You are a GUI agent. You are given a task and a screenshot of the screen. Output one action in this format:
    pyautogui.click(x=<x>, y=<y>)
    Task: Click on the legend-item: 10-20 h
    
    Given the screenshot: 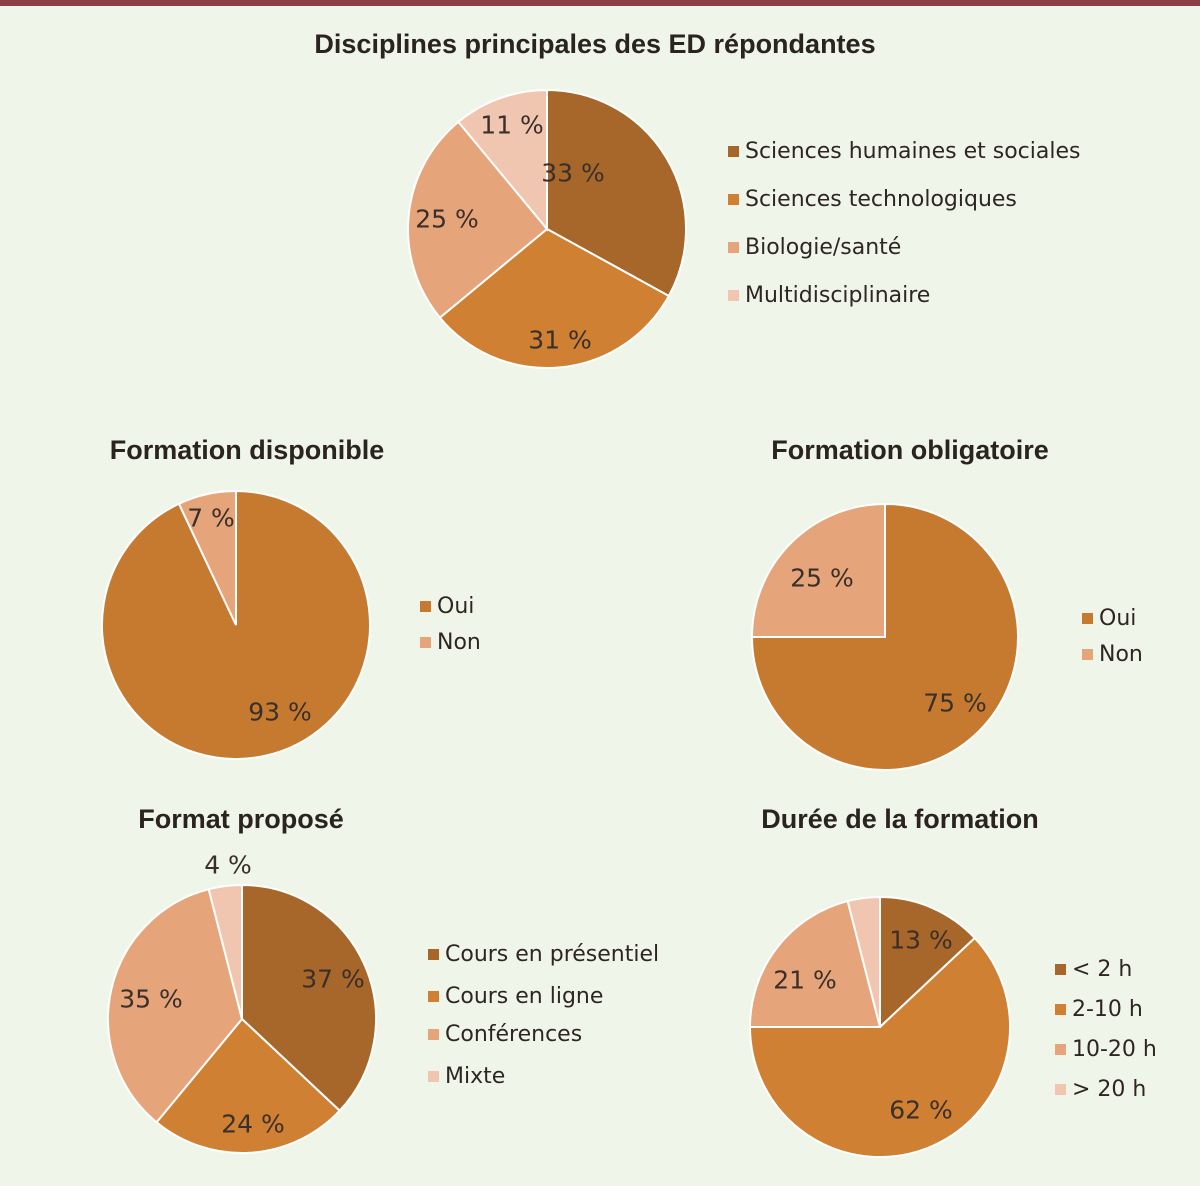 What is the action you would take?
    pyautogui.click(x=1106, y=1049)
    